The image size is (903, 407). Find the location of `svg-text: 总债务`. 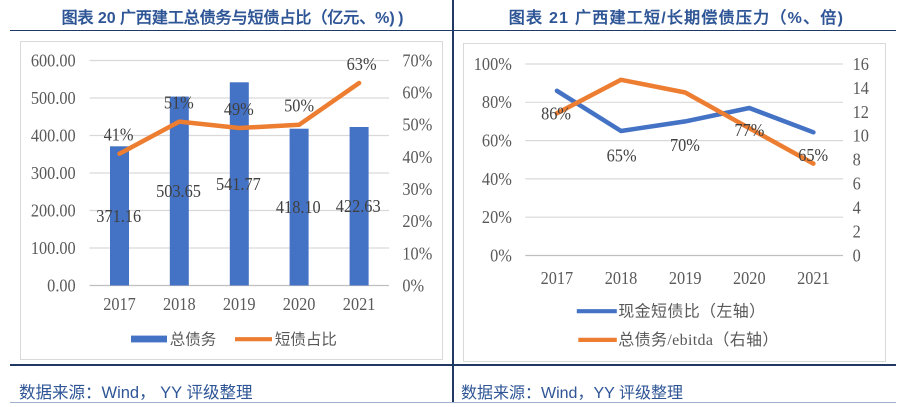

svg-text: 总债务 is located at coordinates (193, 339).